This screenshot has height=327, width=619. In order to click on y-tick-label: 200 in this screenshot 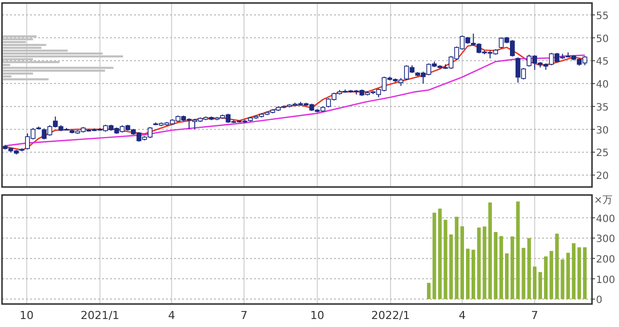, I will do `click(606, 260)`.